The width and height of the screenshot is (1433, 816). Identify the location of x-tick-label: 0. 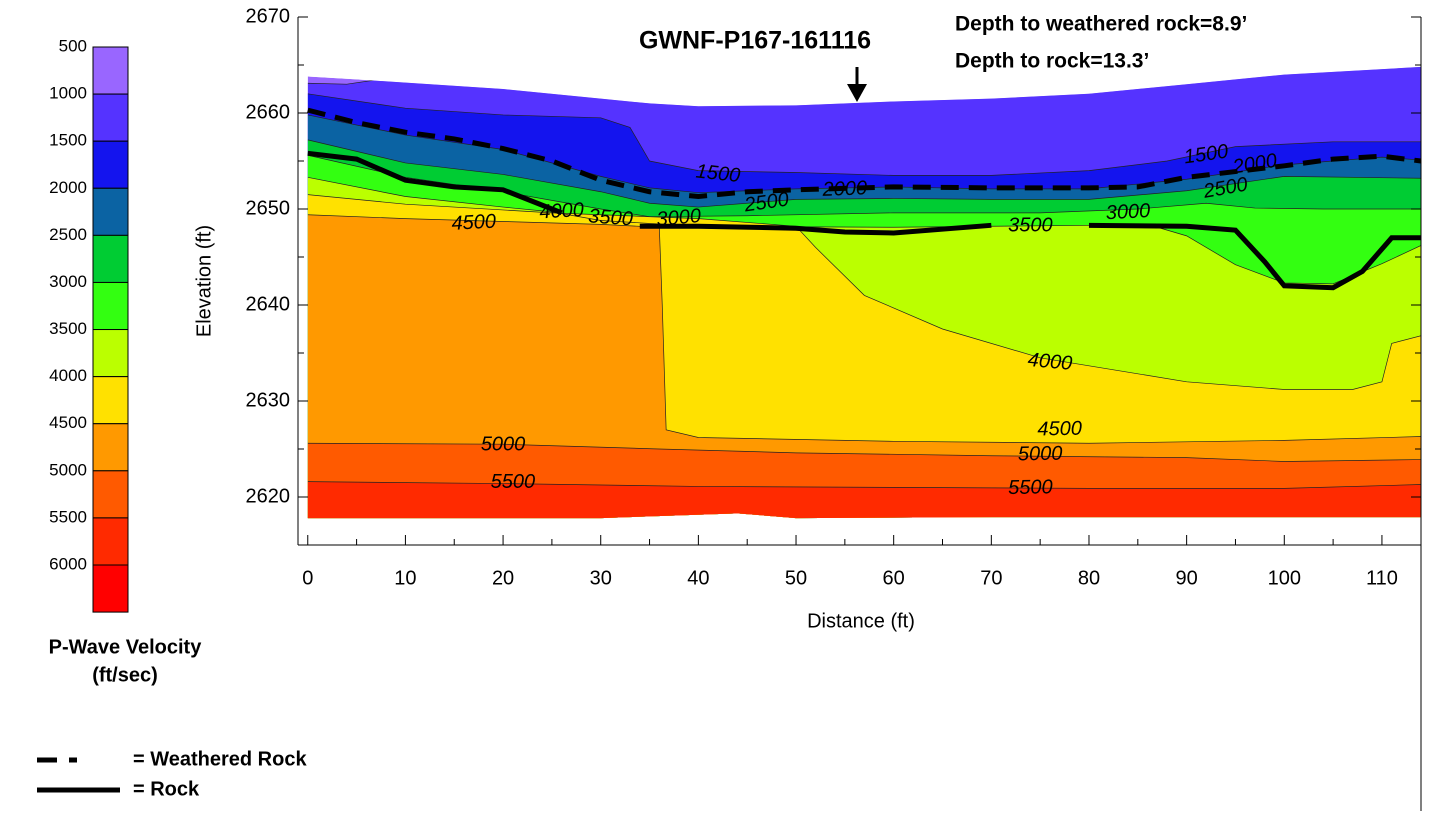
(307, 578).